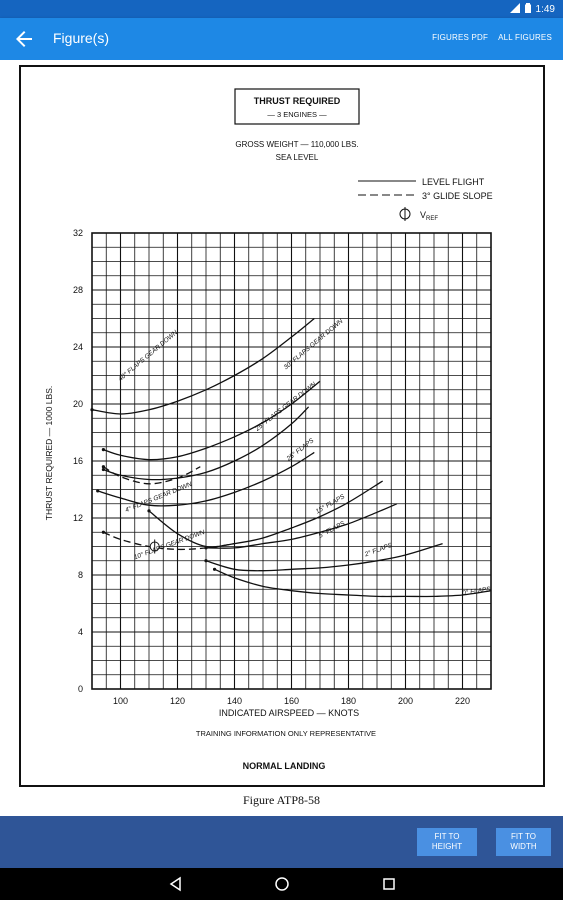 This screenshot has width=563, height=900. I want to click on y-tick-label: 0, so click(80, 689).